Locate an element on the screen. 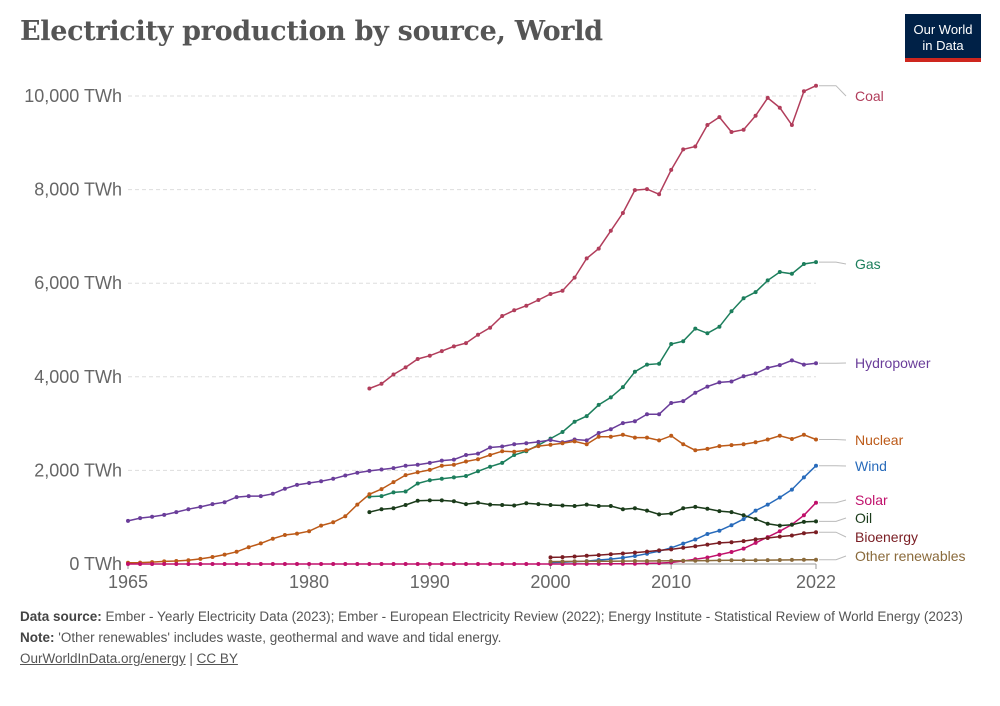 This screenshot has width=1000, height=706. label-connector-bioenergy is located at coordinates (833, 534).